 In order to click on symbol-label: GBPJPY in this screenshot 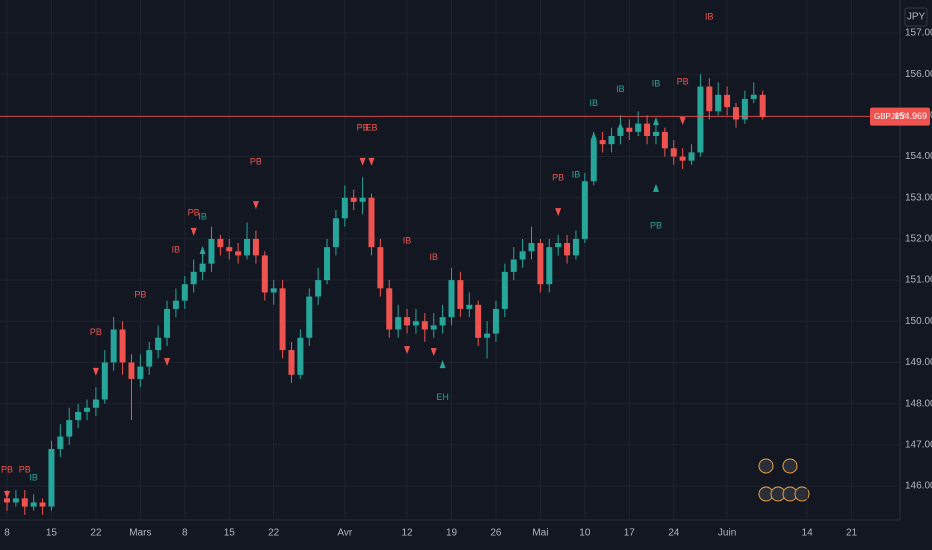, I will do `click(890, 116)`.